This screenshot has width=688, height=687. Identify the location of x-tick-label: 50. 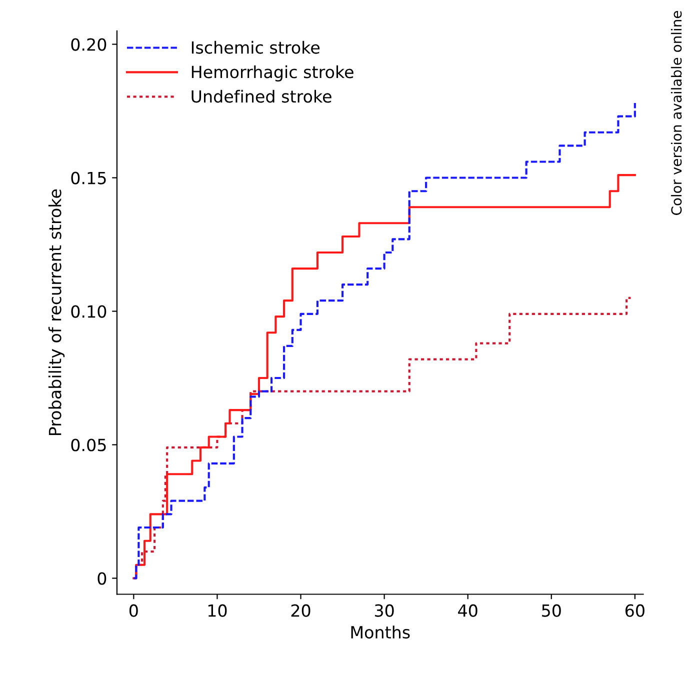
(551, 610).